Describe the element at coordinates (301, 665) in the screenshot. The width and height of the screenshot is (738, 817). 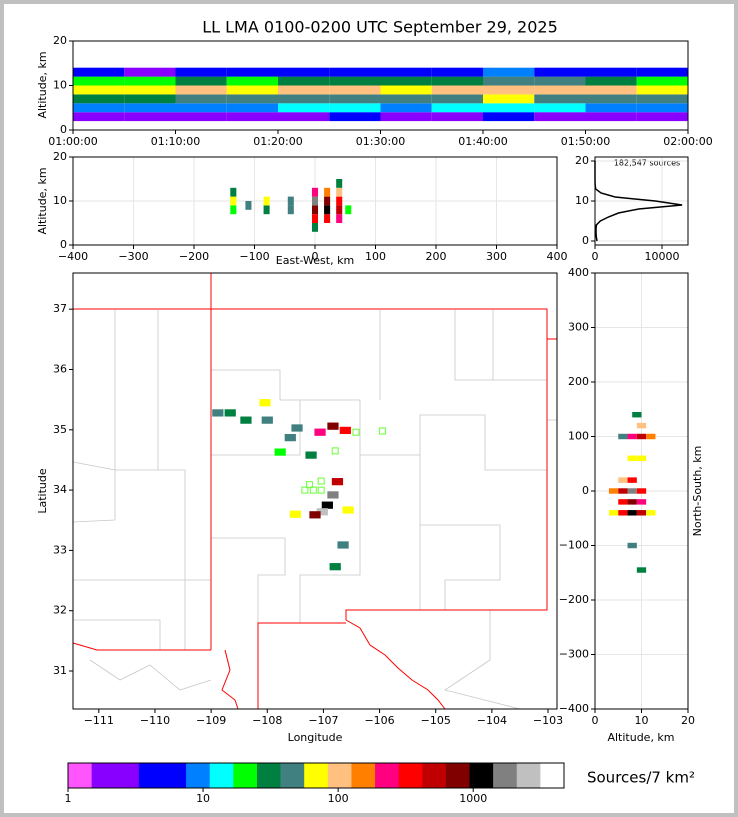
I see `state-border` at that location.